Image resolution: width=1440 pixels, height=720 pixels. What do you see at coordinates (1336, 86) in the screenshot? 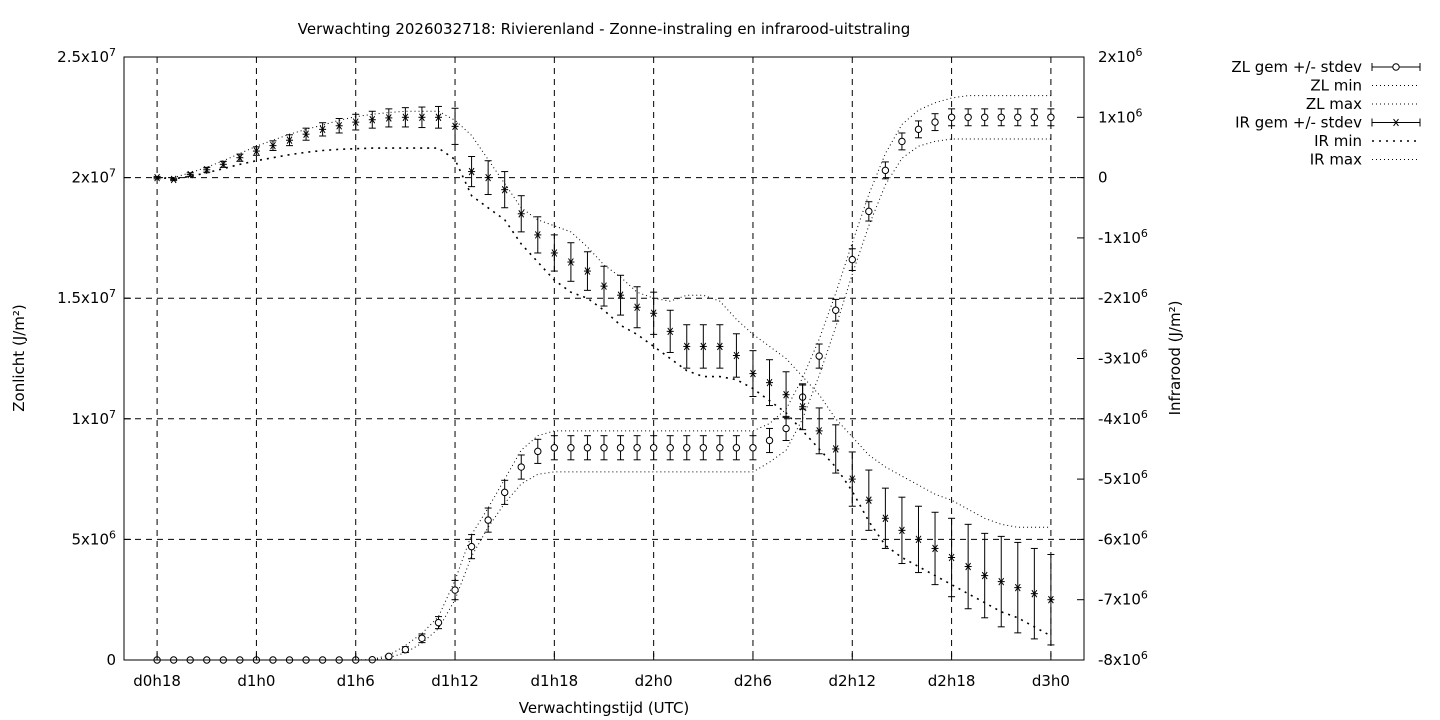
I see `legend-label: ZL min` at bounding box center [1336, 86].